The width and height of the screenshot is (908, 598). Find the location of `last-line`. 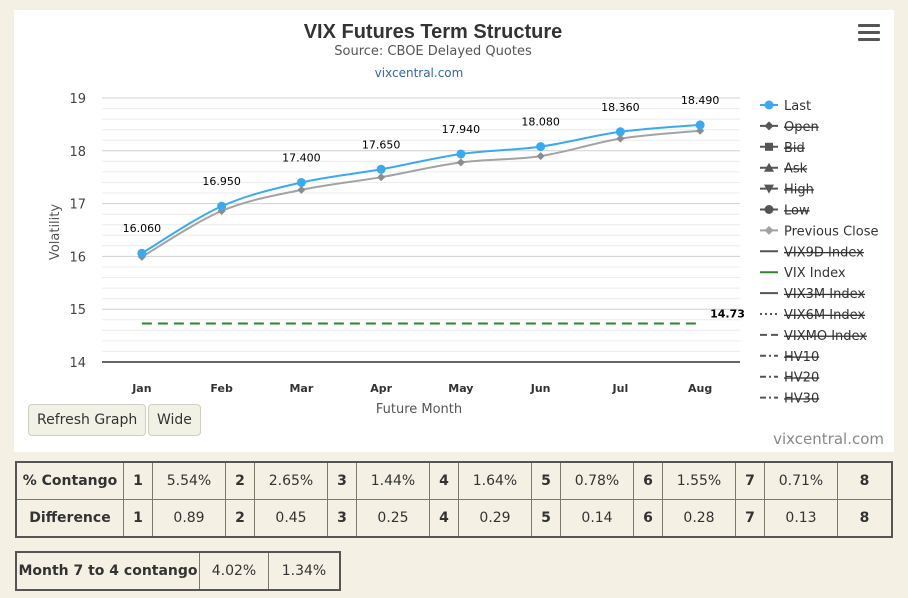

last-line is located at coordinates (421, 189).